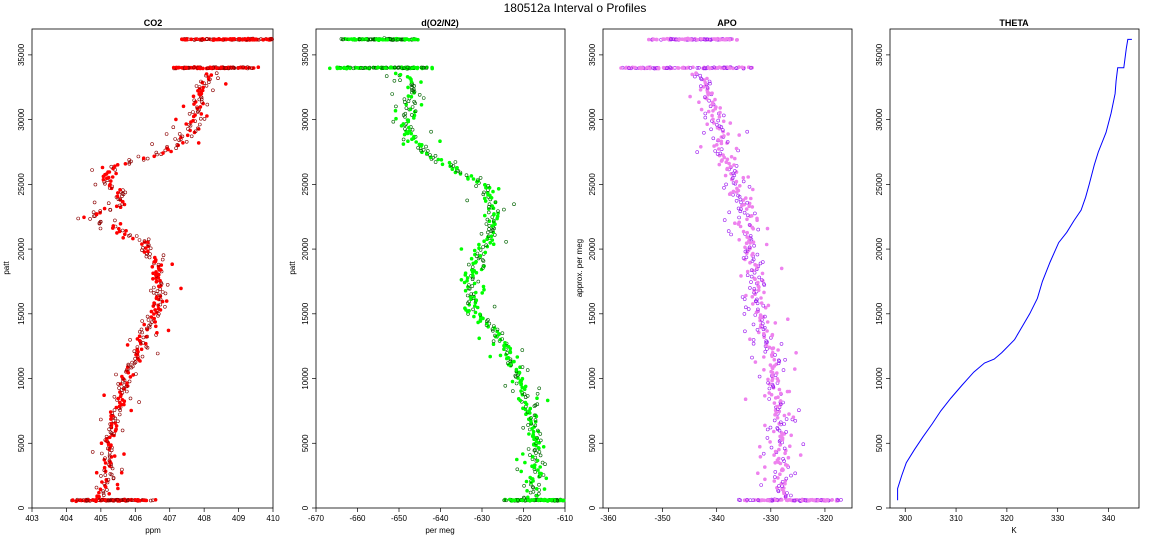 The height and width of the screenshot is (550, 1150). What do you see at coordinates (717, 518) in the screenshot?
I see `x-tick-label: -340` at bounding box center [717, 518].